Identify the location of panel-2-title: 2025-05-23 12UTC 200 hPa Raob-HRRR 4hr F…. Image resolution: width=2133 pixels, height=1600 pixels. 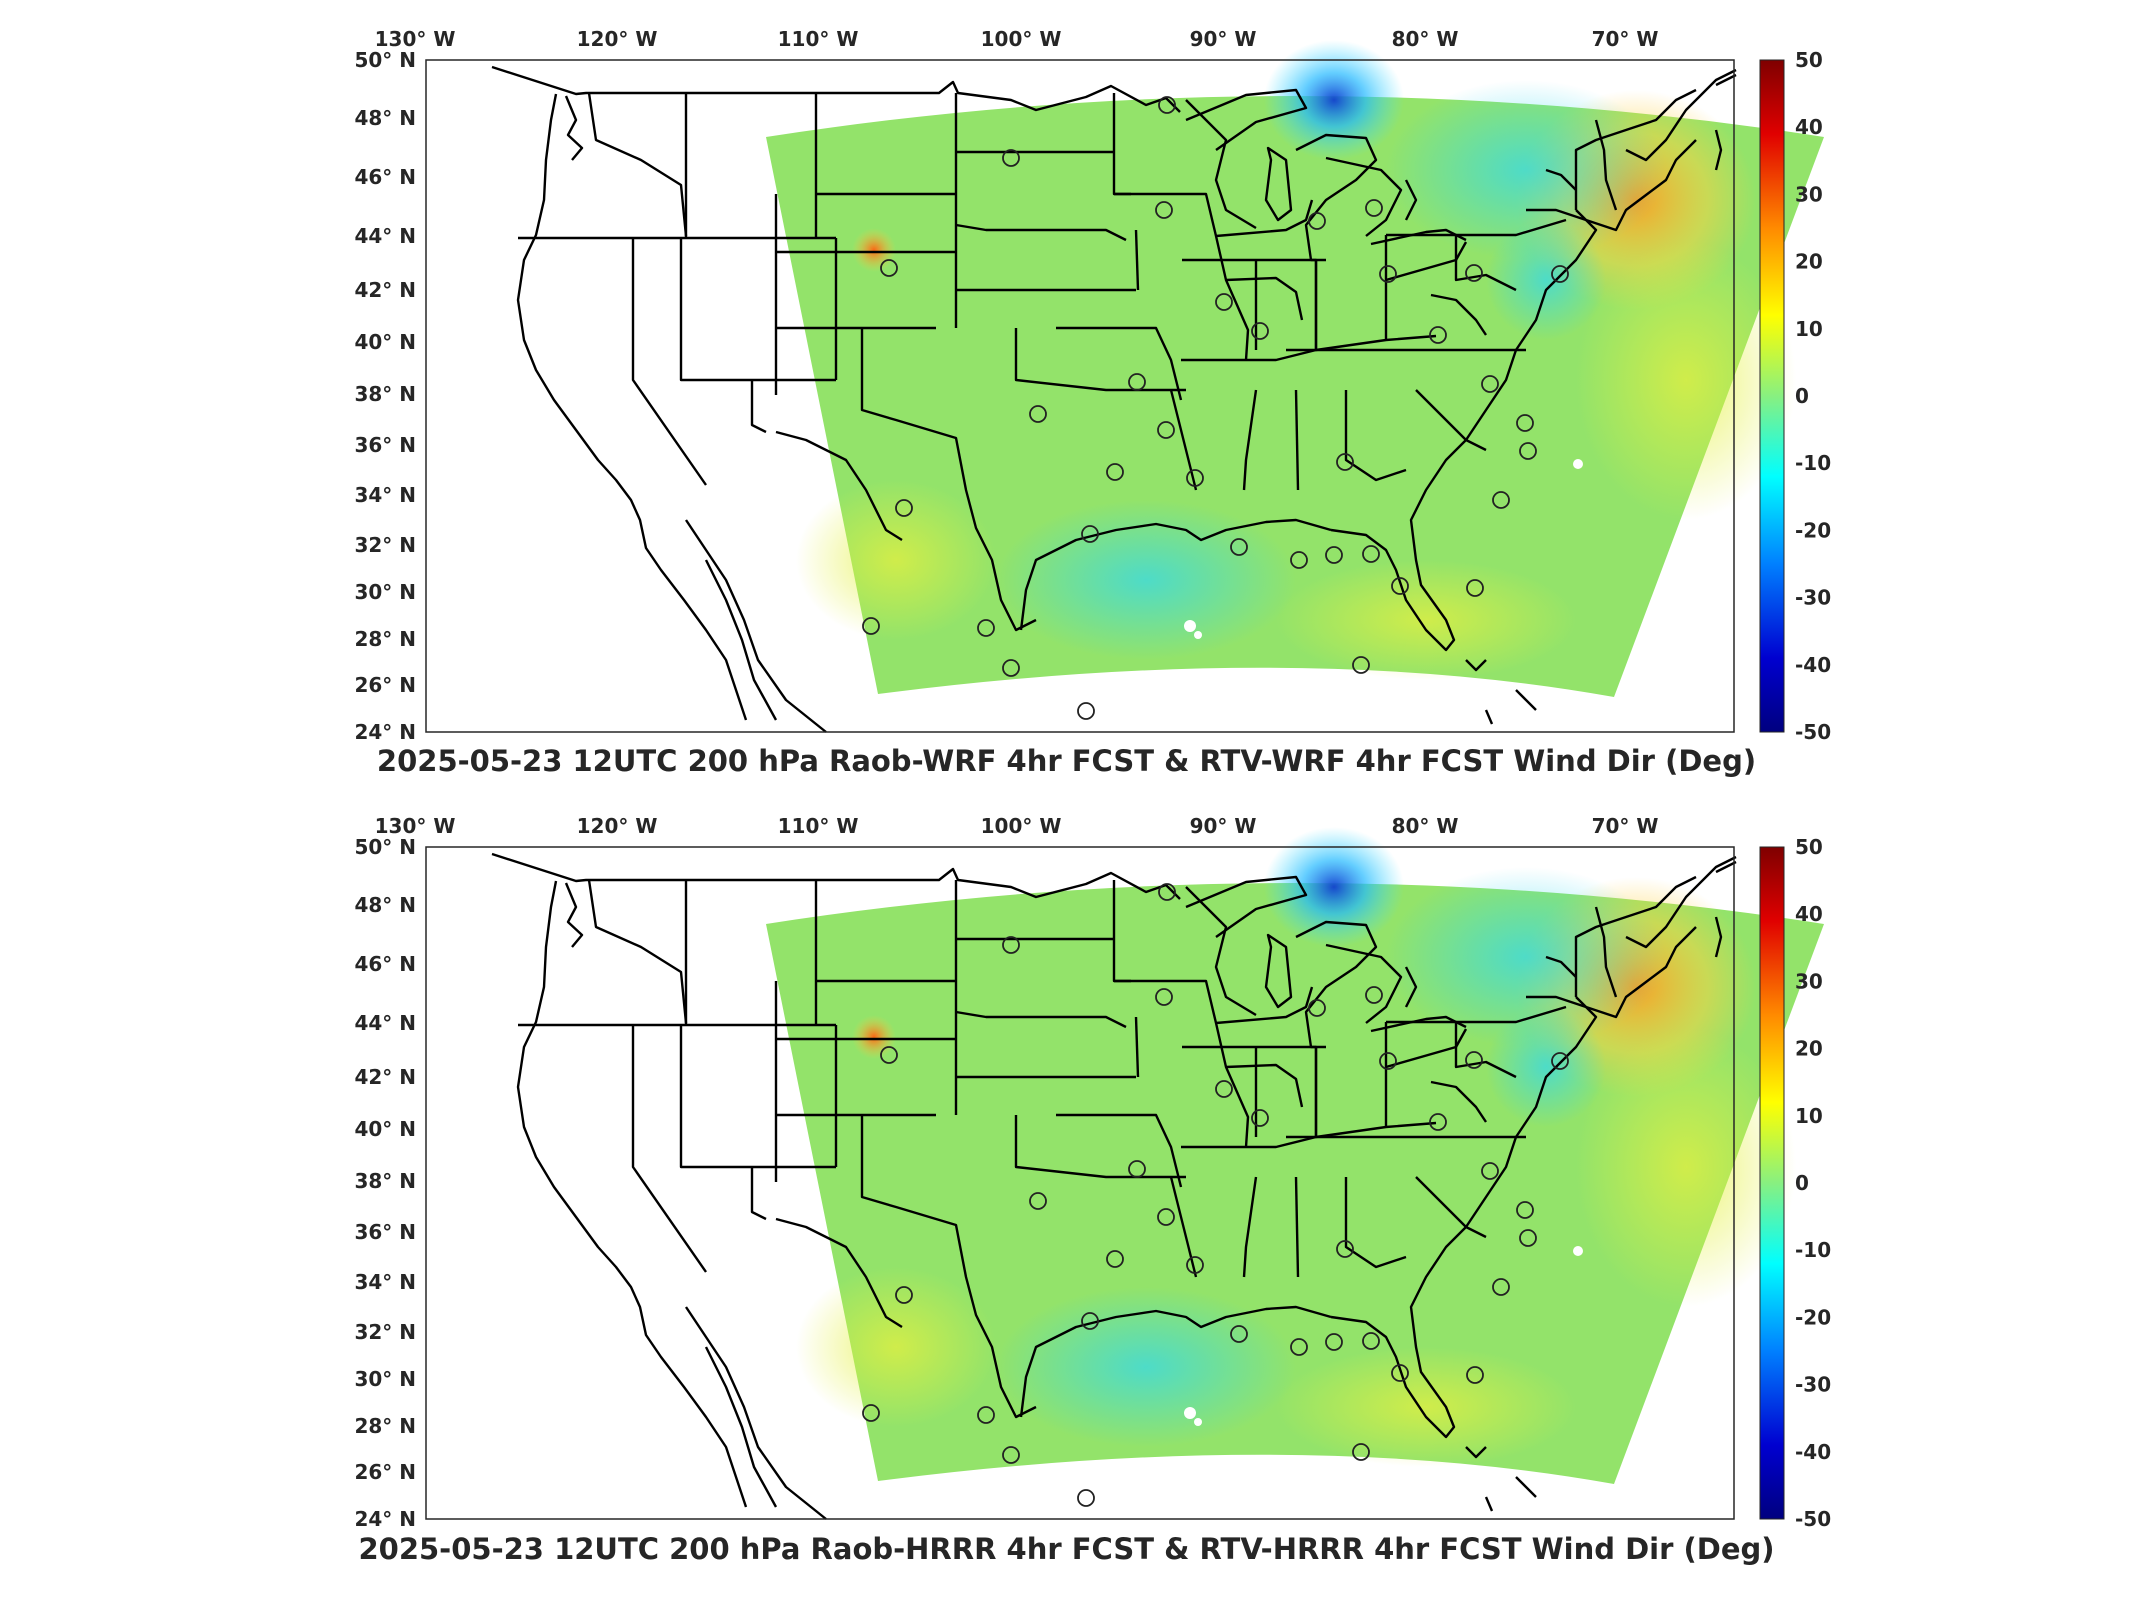
(1066, 1549).